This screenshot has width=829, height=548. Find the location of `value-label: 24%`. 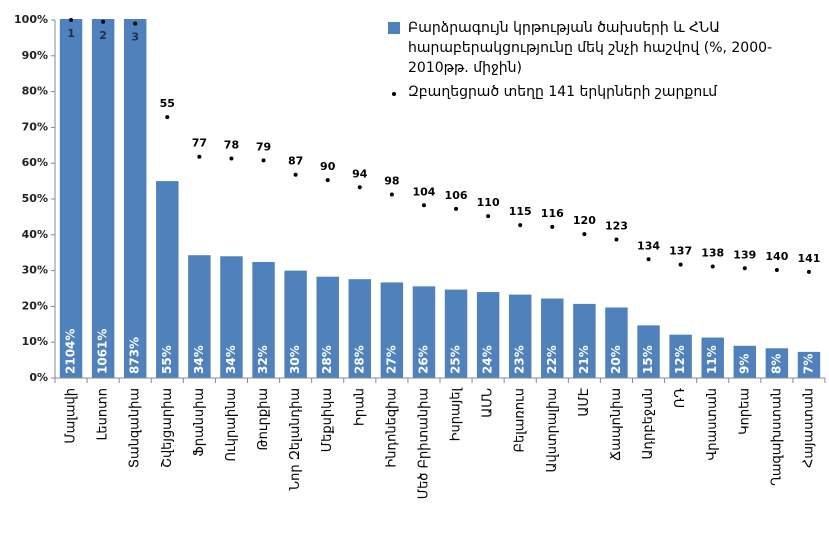

value-label: 24% is located at coordinates (488, 359).